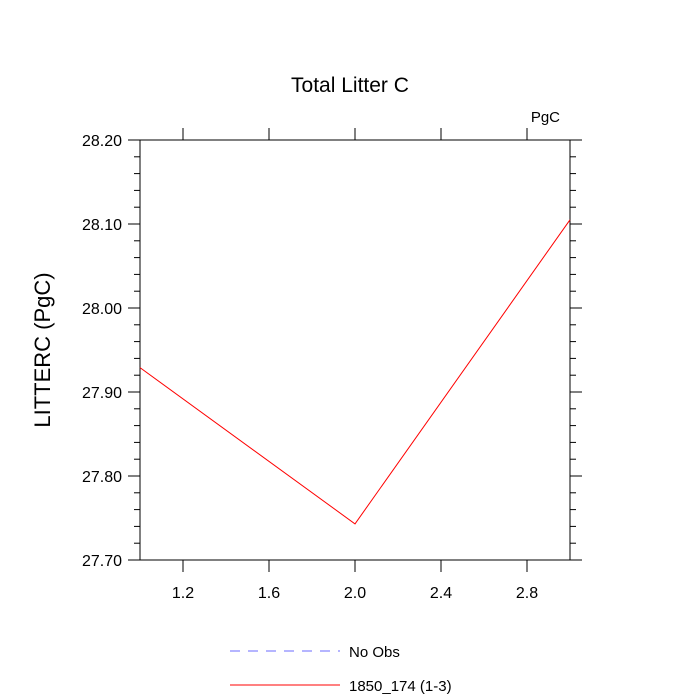 The height and width of the screenshot is (700, 700). Describe the element at coordinates (102, 141) in the screenshot. I see `y-tick-label: 28.20` at that location.